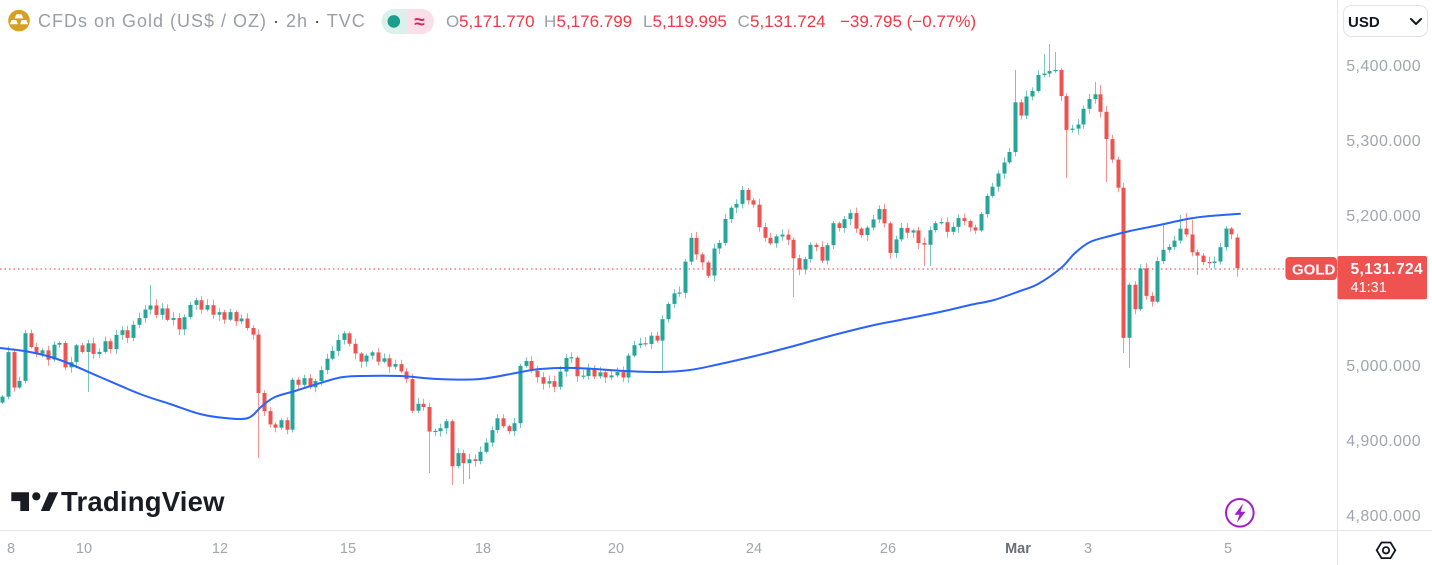 This screenshot has height=565, width=1432. Describe the element at coordinates (744, 21) in the screenshot. I see `svg-text: C` at that location.